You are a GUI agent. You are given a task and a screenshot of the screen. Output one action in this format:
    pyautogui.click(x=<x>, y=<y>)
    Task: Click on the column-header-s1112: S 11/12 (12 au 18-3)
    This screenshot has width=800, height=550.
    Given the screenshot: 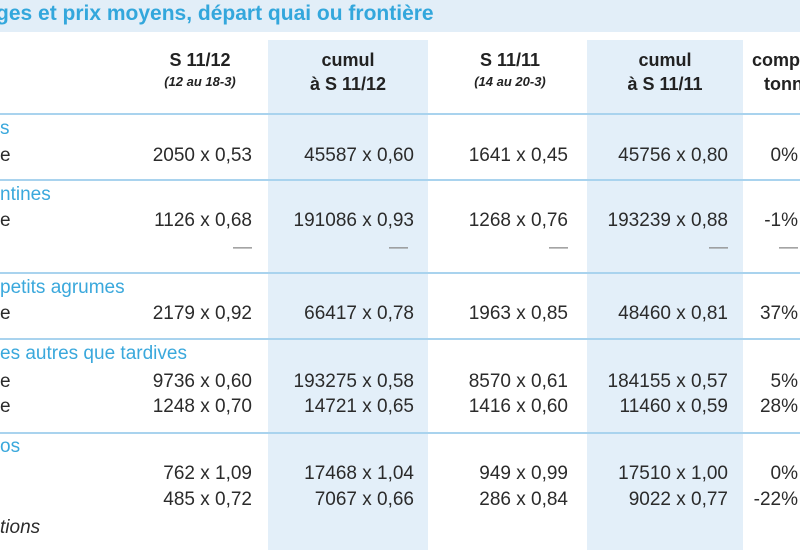 What is the action you would take?
    pyautogui.click(x=200, y=70)
    